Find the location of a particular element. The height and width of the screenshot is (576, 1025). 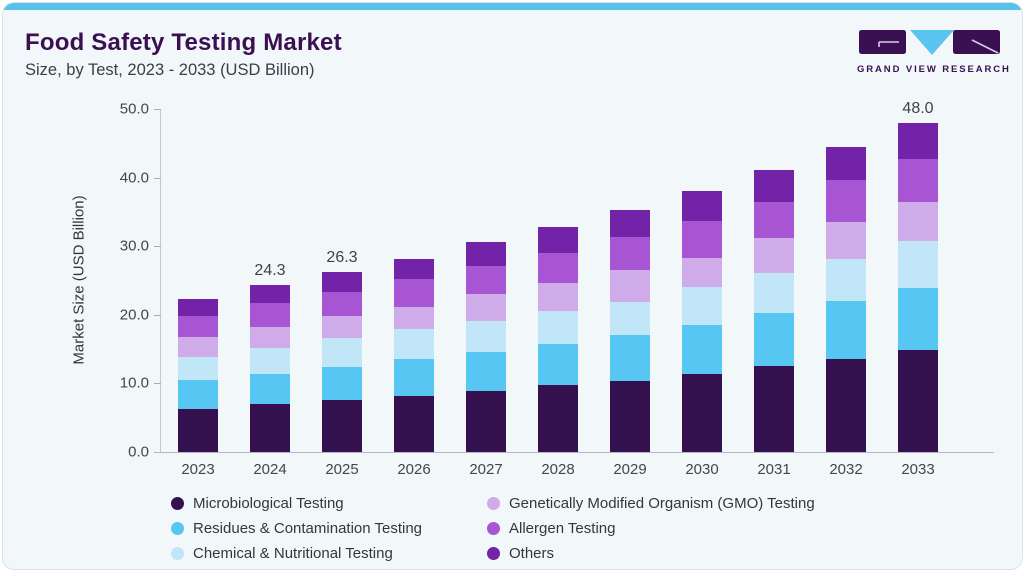

y-axis-title: Market Size (USD Billion) is located at coordinates (79, 280).